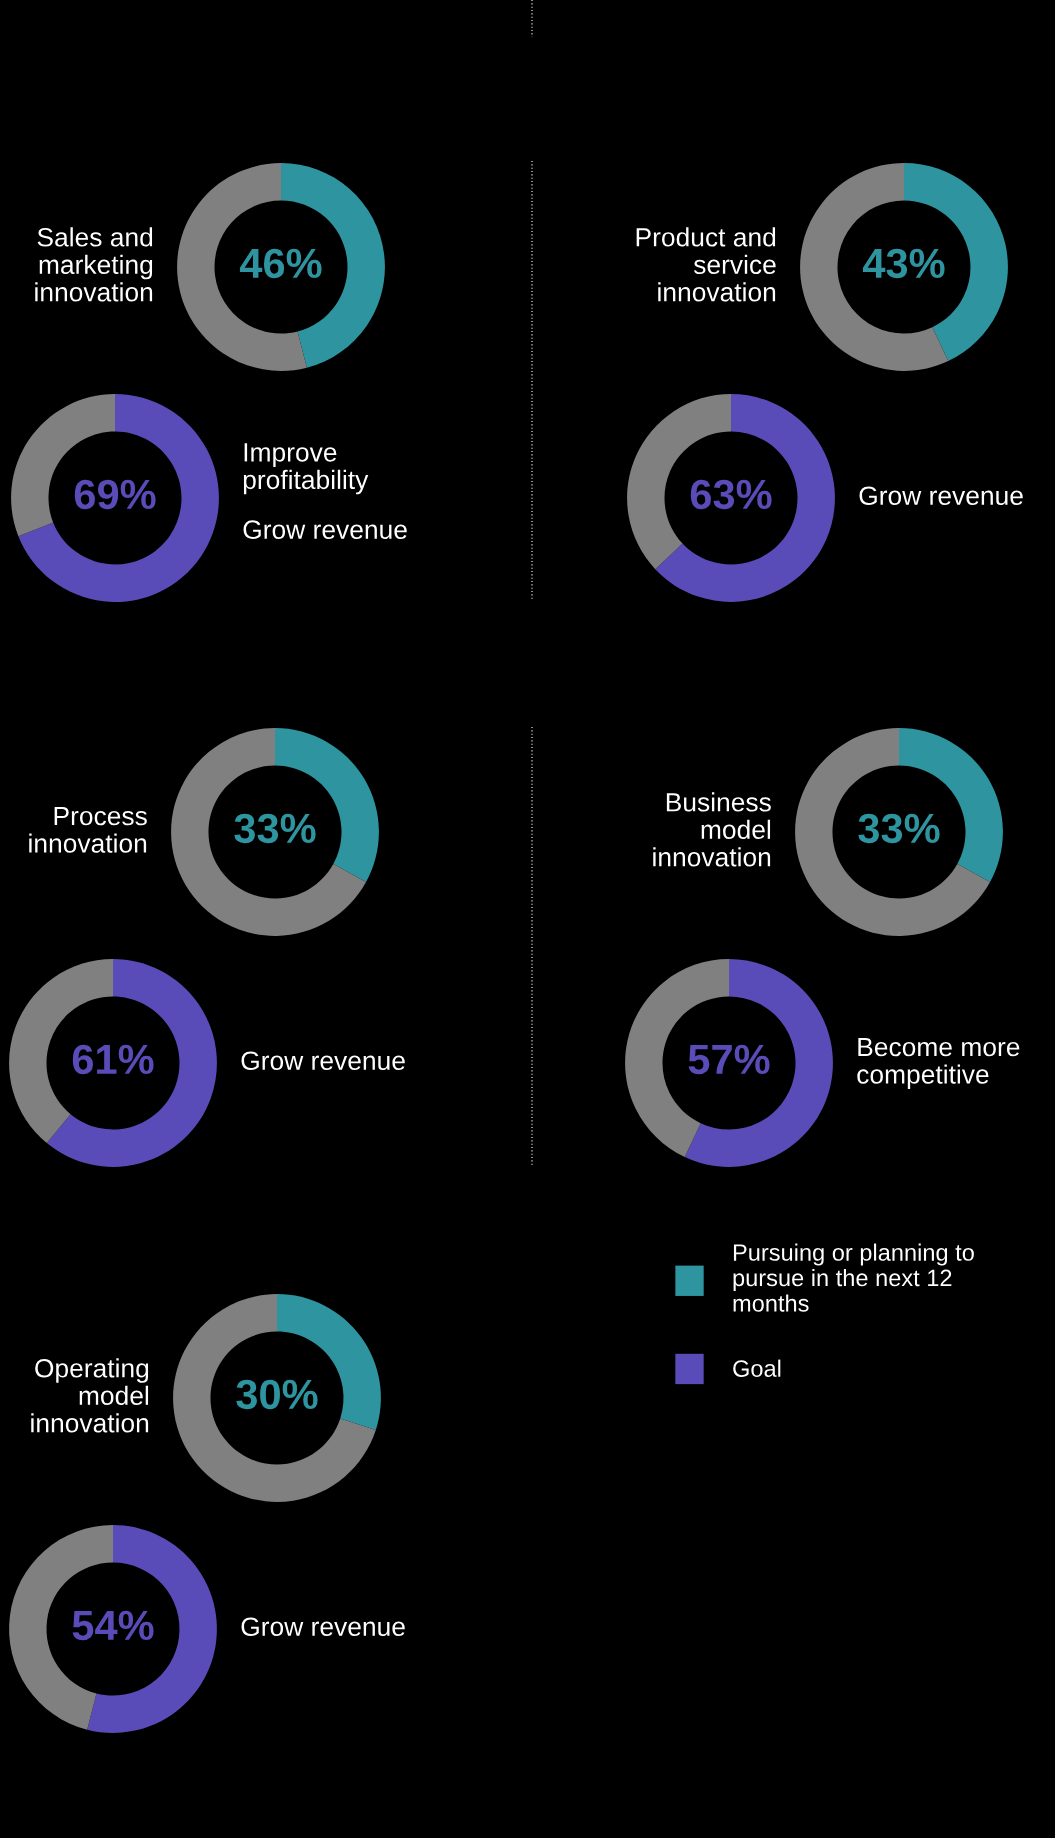 The width and height of the screenshot is (1055, 1838). Describe the element at coordinates (903, 263) in the screenshot. I see `data-label: 43%` at that location.